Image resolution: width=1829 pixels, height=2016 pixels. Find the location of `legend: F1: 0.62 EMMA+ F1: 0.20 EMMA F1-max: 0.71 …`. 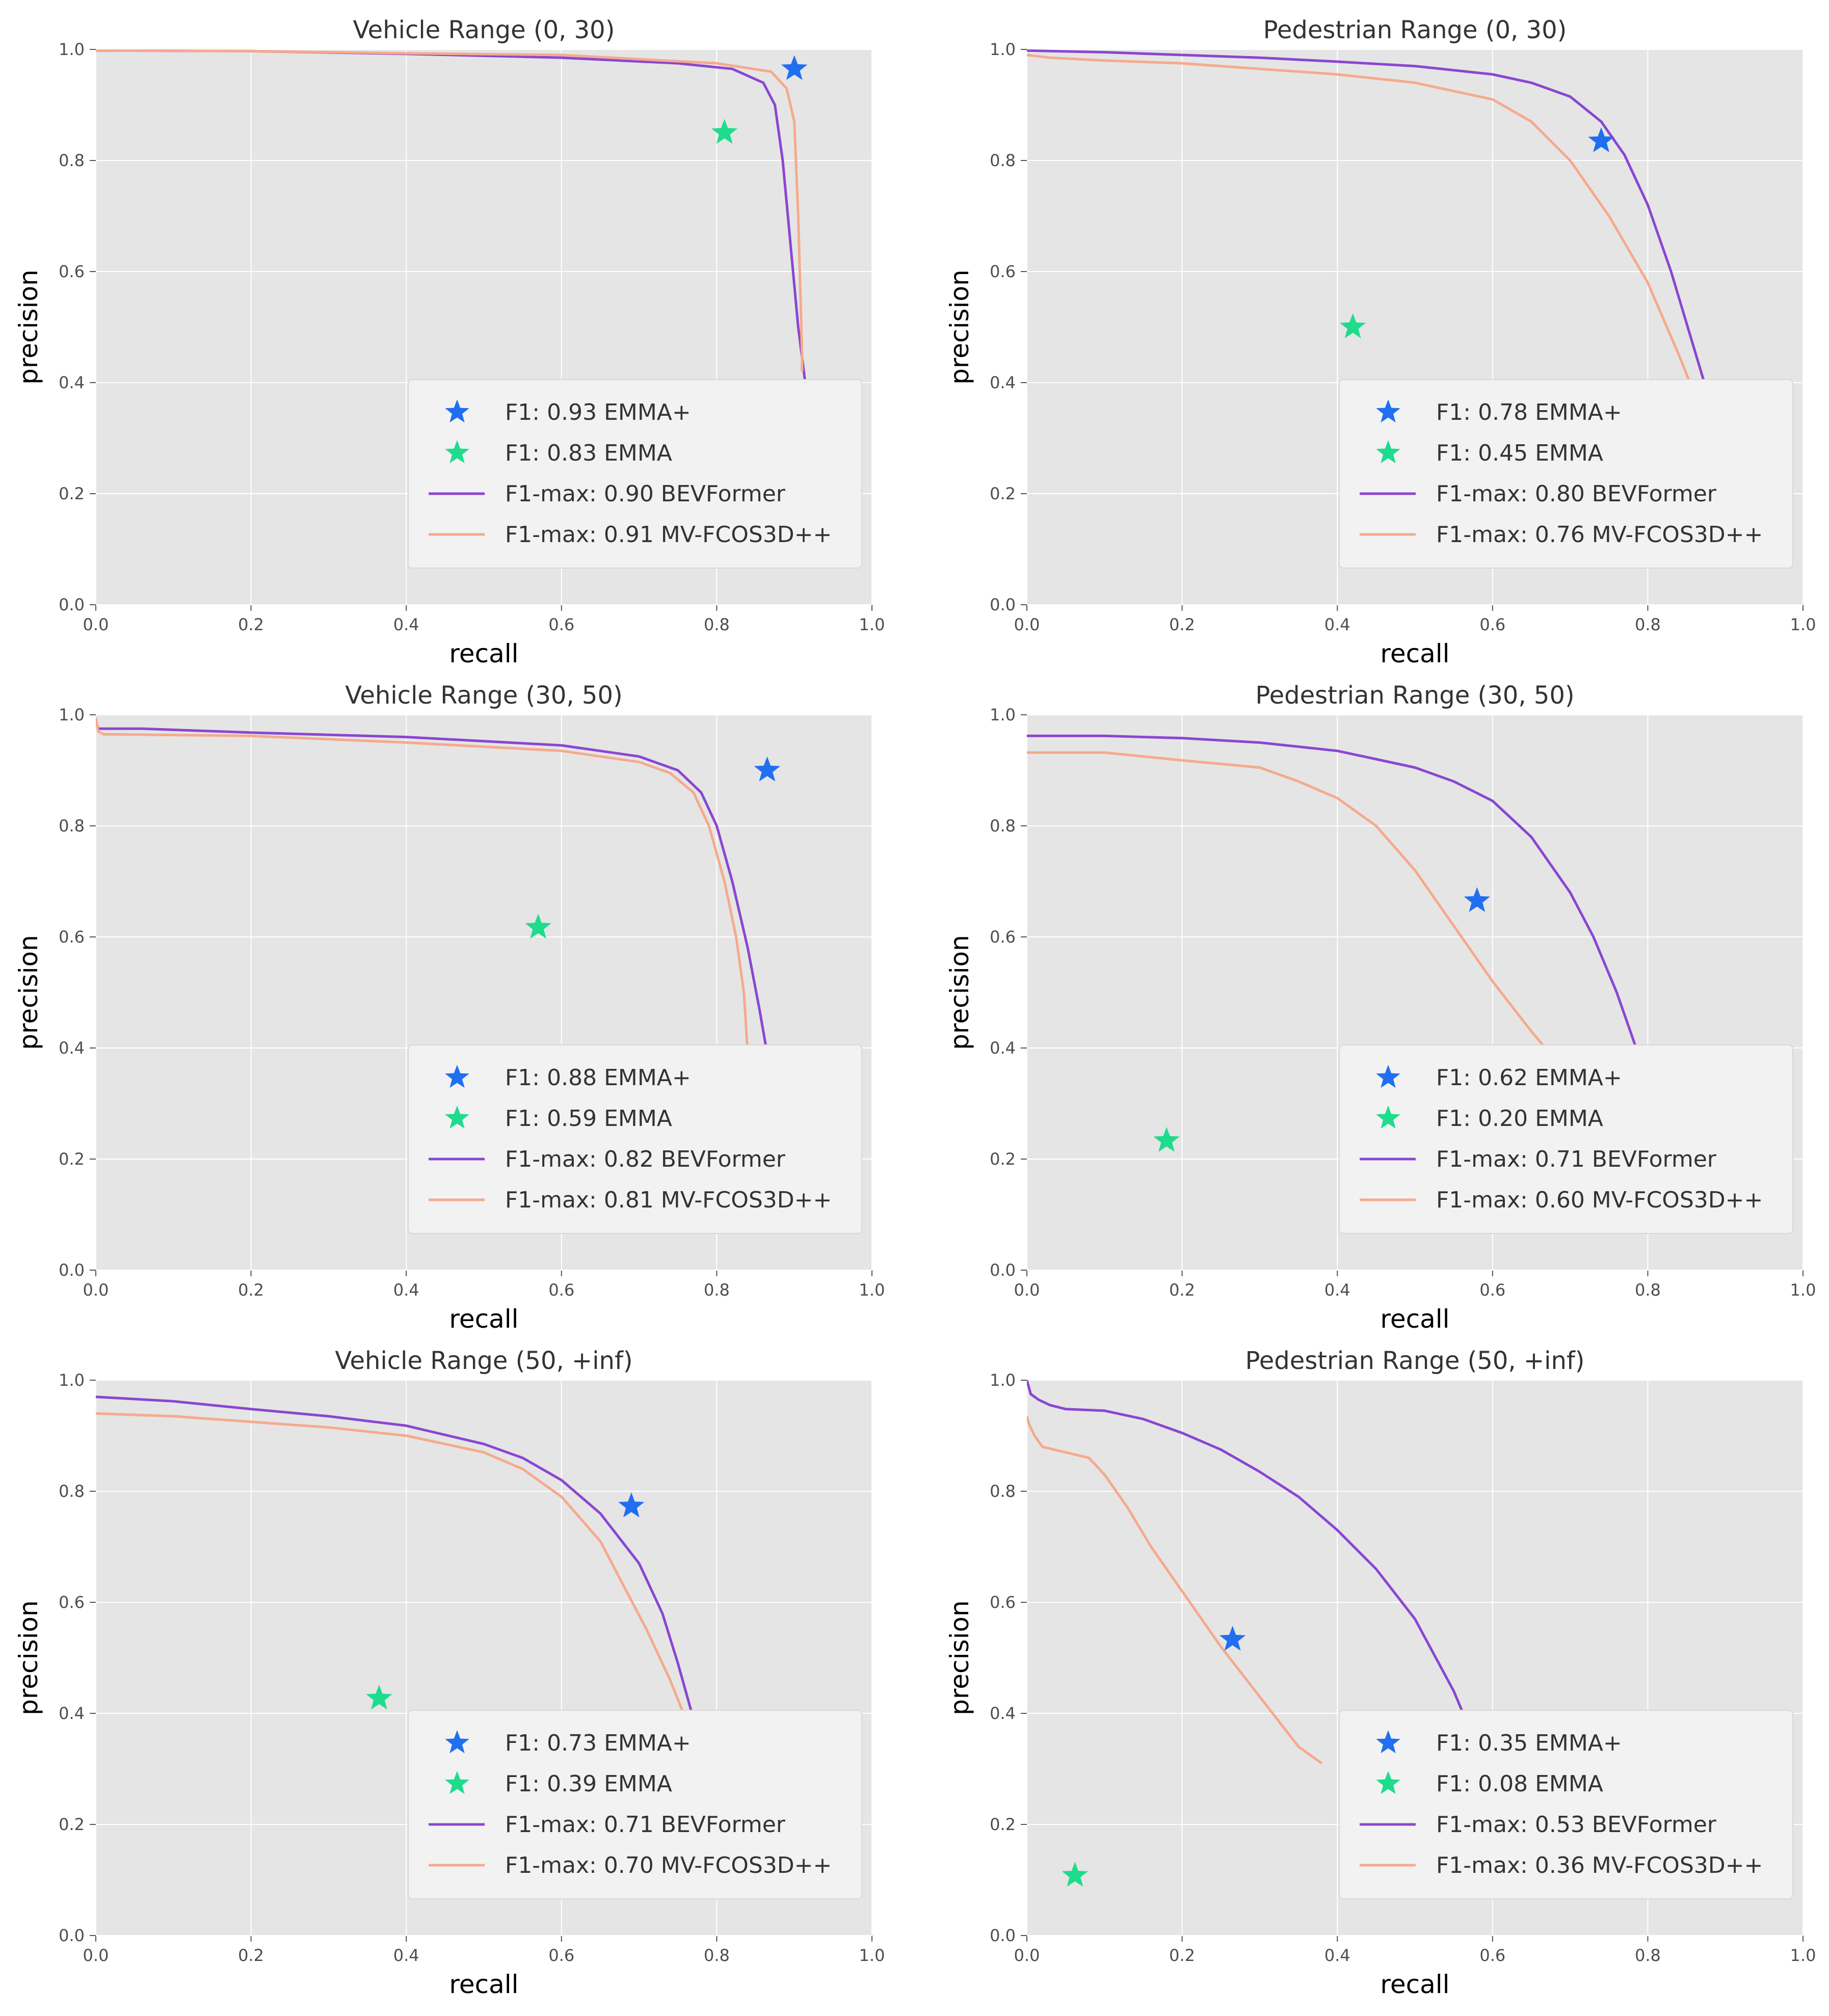

legend: F1: 0.62 EMMA+ F1: 0.20 EMMA F1-max: 0.71 … is located at coordinates (1566, 1139).